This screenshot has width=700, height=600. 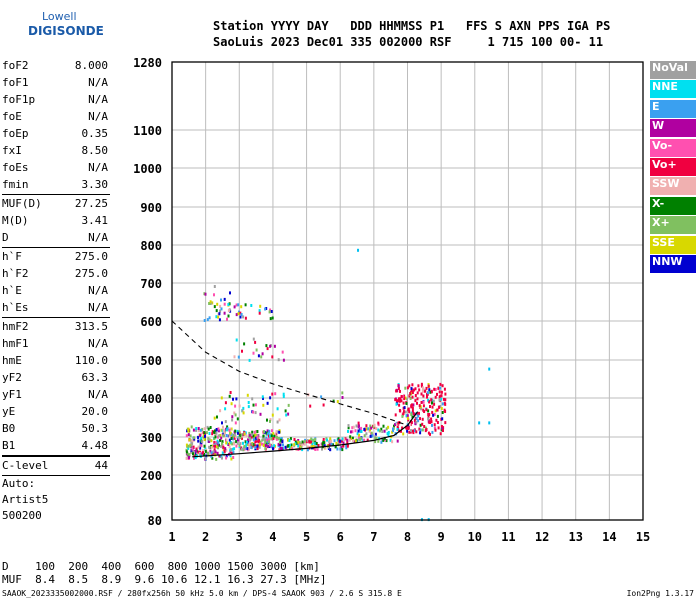 What do you see at coordinates (205, 537) in the screenshot?
I see `x-tick-label: 2` at bounding box center [205, 537].